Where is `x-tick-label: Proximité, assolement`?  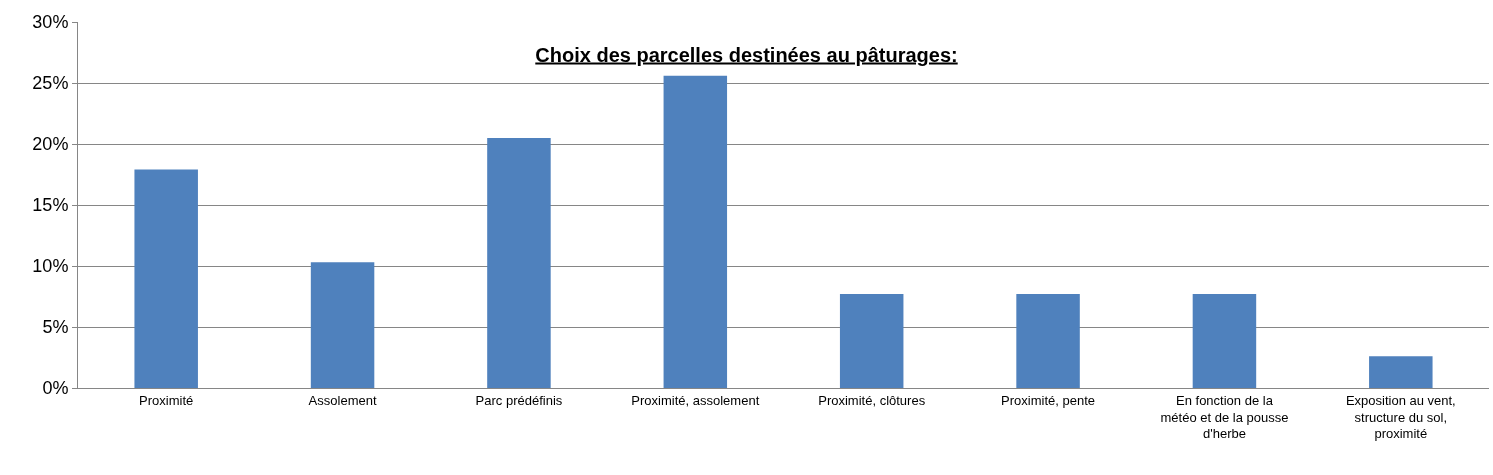 x-tick-label: Proximité, assolement is located at coordinates (695, 400).